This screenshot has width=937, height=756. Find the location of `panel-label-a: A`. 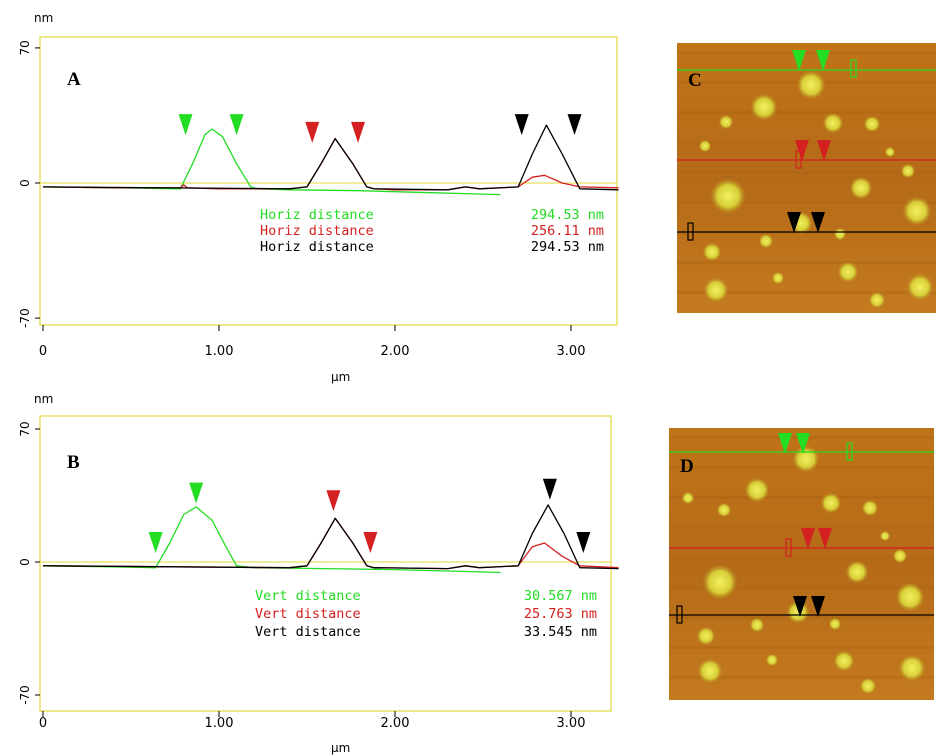

panel-label-a: A is located at coordinates (74, 79).